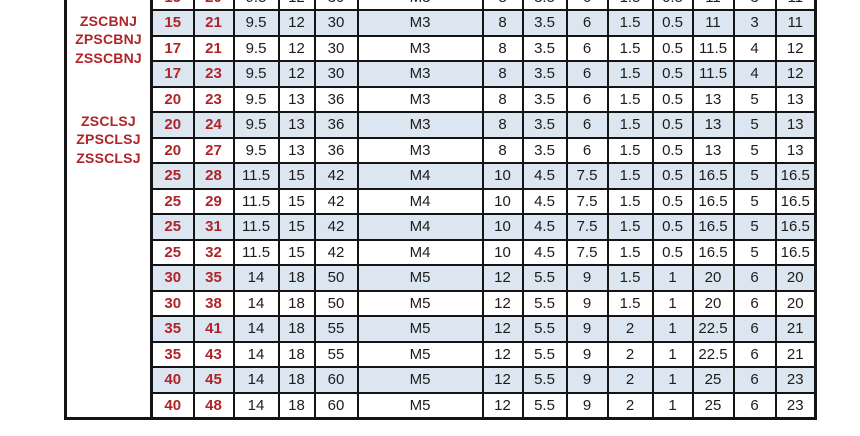 The width and height of the screenshot is (860, 436). Describe the element at coordinates (441, 252) in the screenshot. I see `table-row: 25 32 11.5 15 42 M4 10 4.5 7.5 1.5 0.5 16.5 5 16.5` at that location.